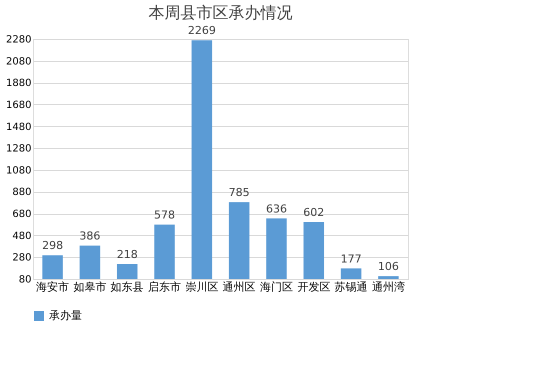 Image resolution: width=547 pixels, height=377 pixels. What do you see at coordinates (127, 254) in the screenshot?
I see `data-label: 218` at bounding box center [127, 254].